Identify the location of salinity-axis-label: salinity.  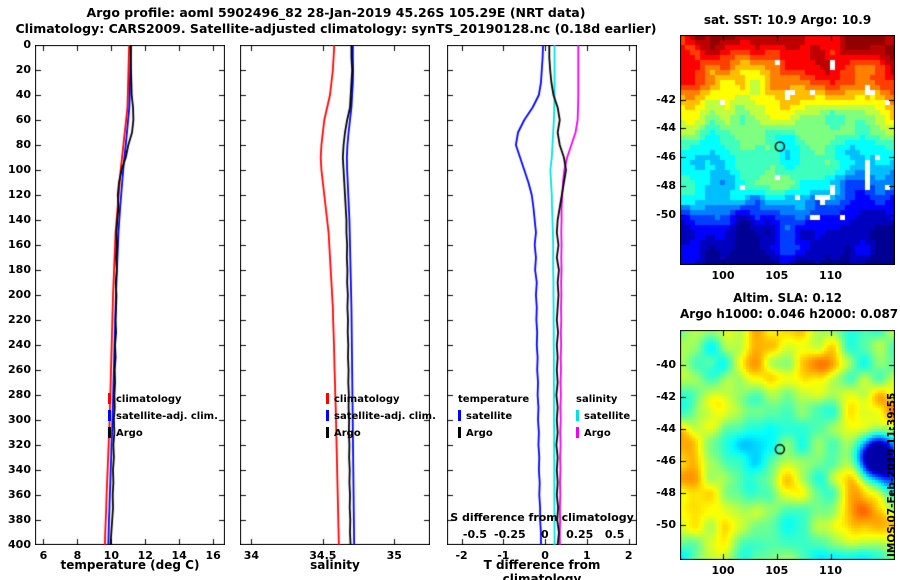
(335, 565).